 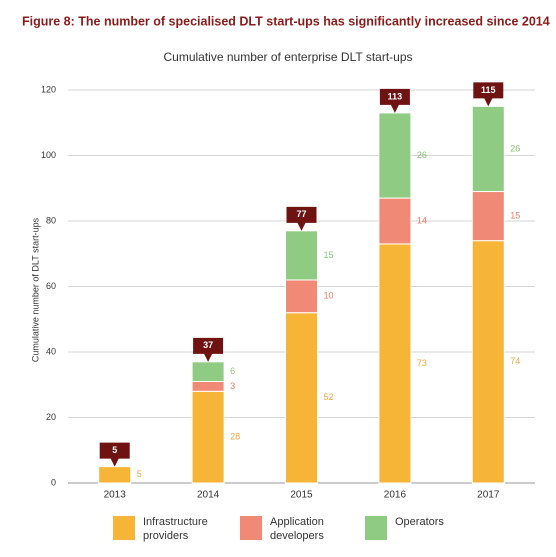 What do you see at coordinates (175, 529) in the screenshot?
I see `legend-label: Infrastructure providers` at bounding box center [175, 529].